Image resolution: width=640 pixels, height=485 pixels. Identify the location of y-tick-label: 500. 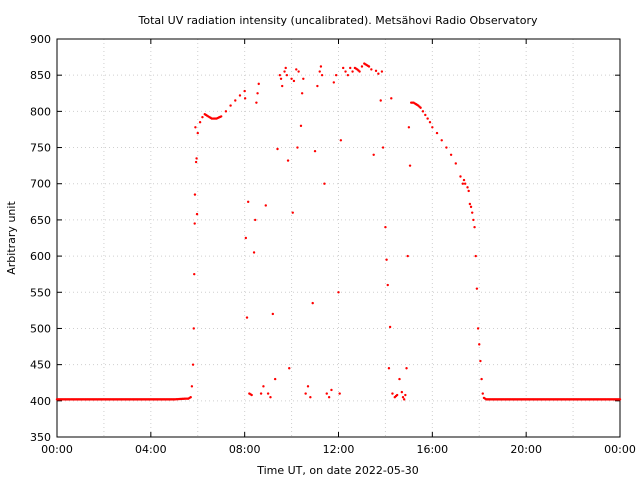
(40, 328).